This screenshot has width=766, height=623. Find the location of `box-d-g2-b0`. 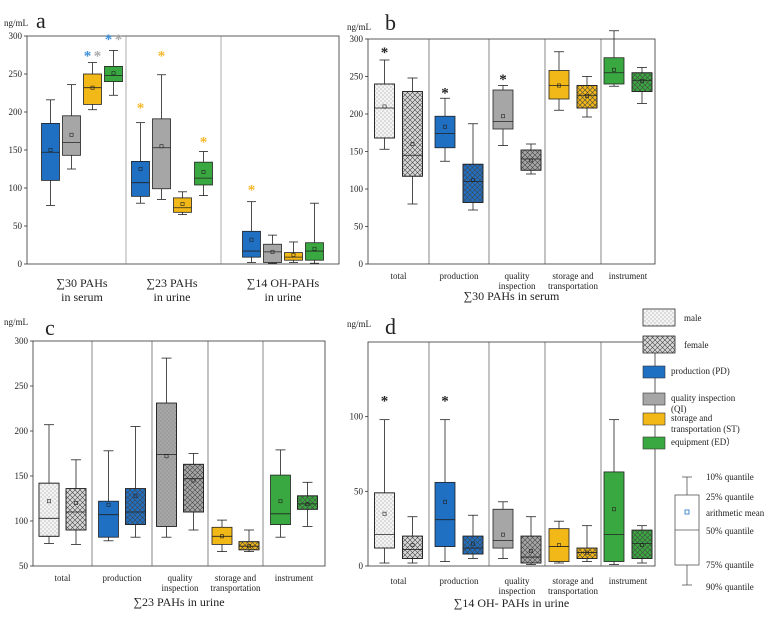

box-d-g2-b0 is located at coordinates (503, 530).